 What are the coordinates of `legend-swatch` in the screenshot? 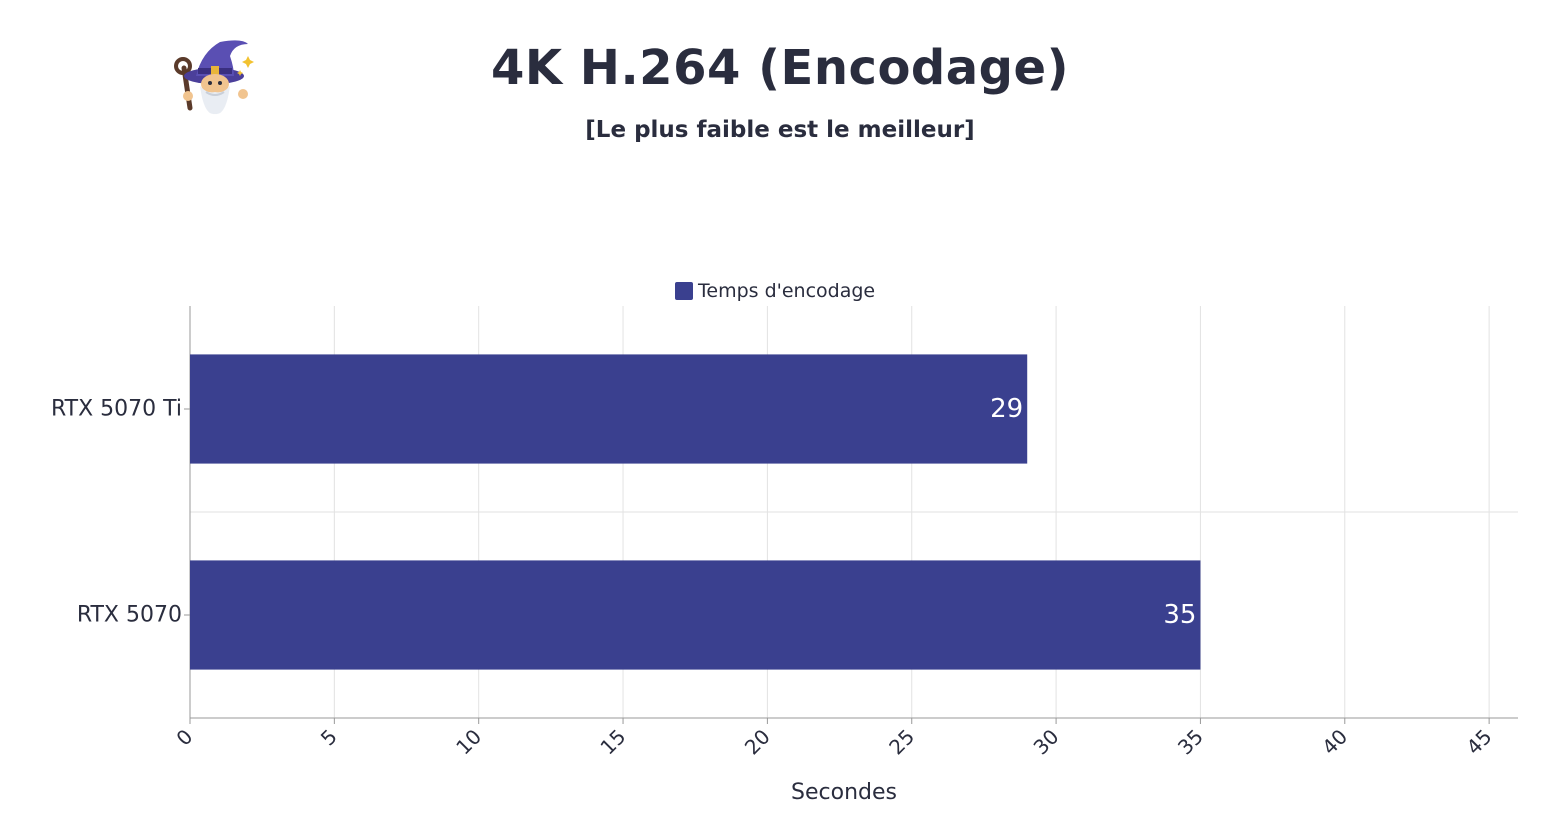 It's located at (684, 291).